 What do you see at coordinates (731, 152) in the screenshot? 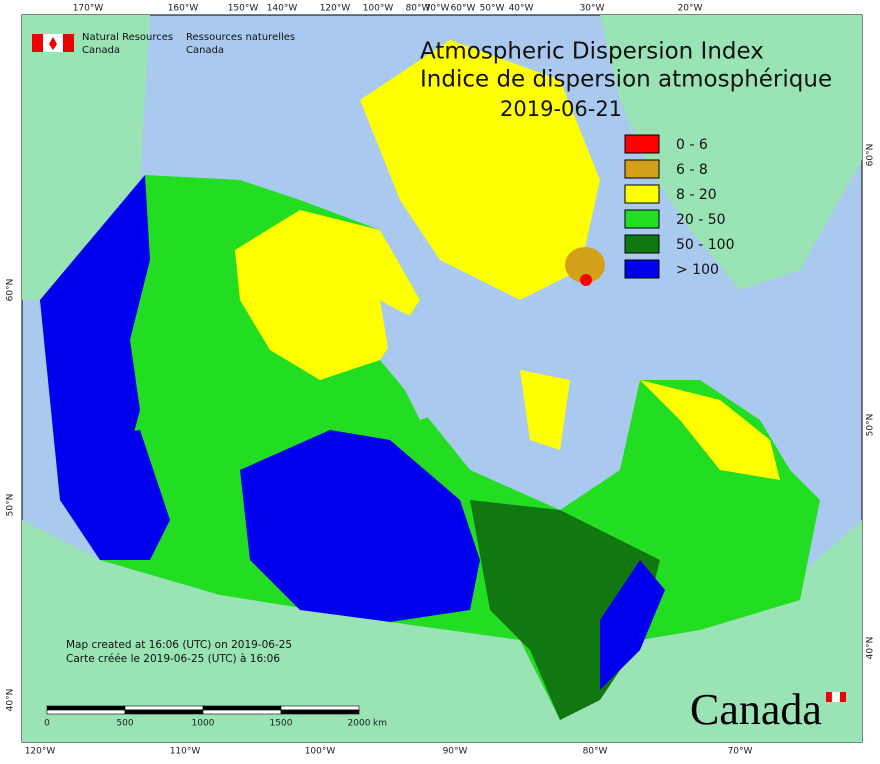
I see `greenland` at bounding box center [731, 152].